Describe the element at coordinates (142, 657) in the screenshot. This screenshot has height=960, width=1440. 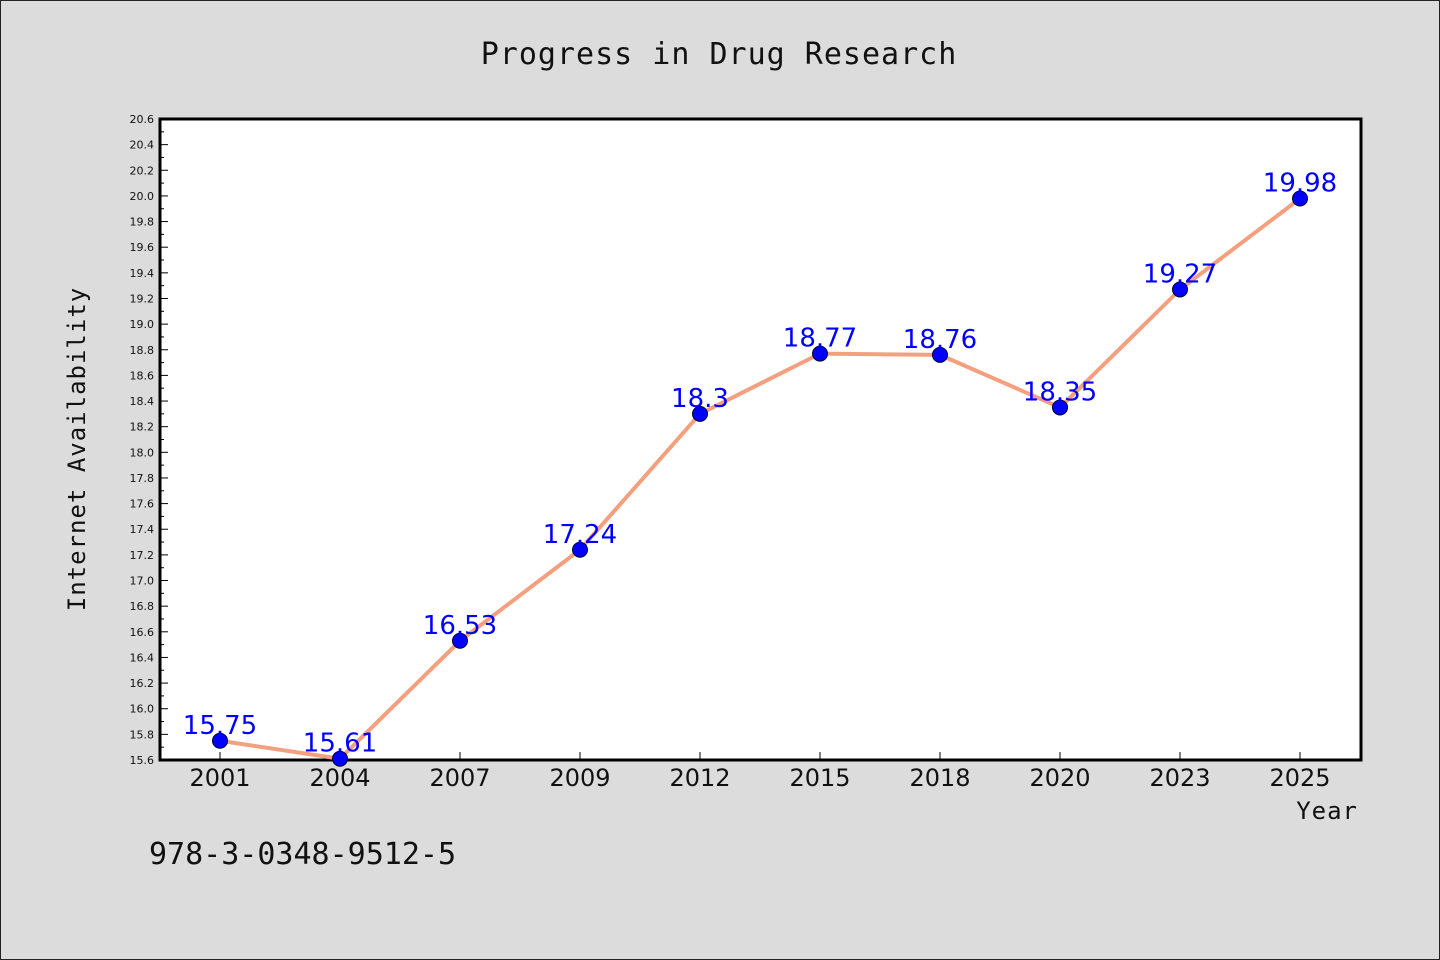
I see `y-tick-label: 16.4` at that location.